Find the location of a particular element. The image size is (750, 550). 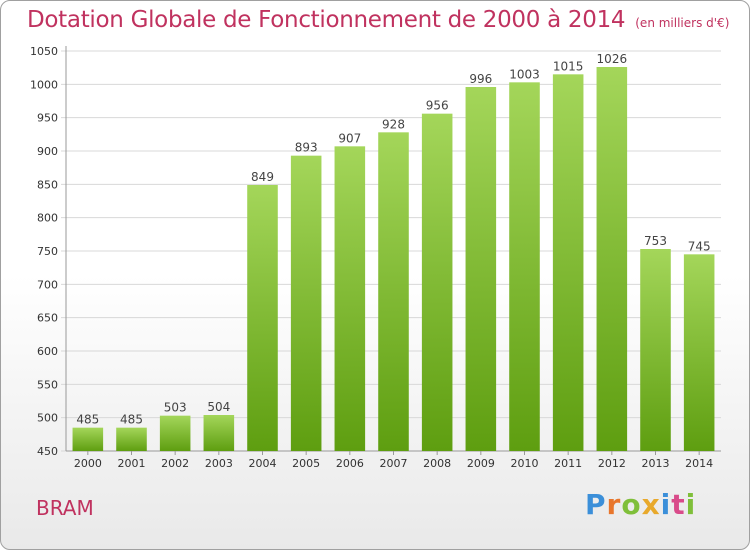

y-tick-label: 750 is located at coordinates (47, 251).